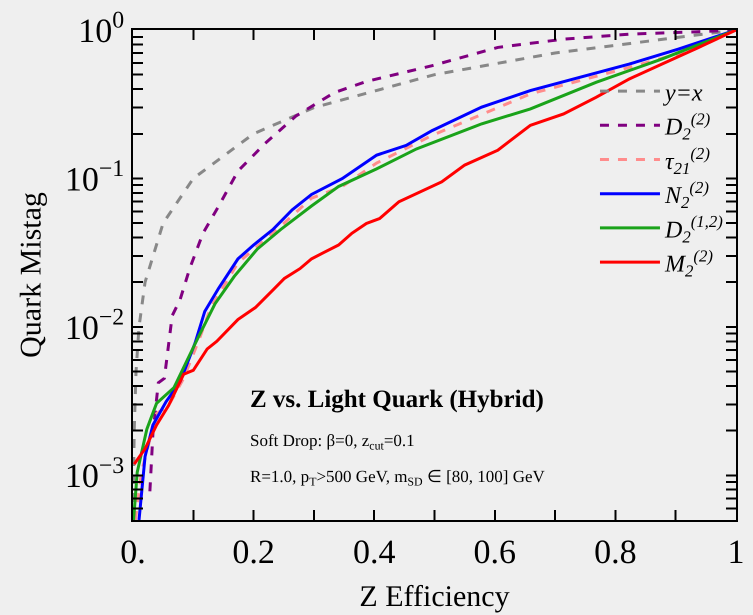 The image size is (753, 615). Describe the element at coordinates (615, 552) in the screenshot. I see `x-tick-label: 0.8` at that location.